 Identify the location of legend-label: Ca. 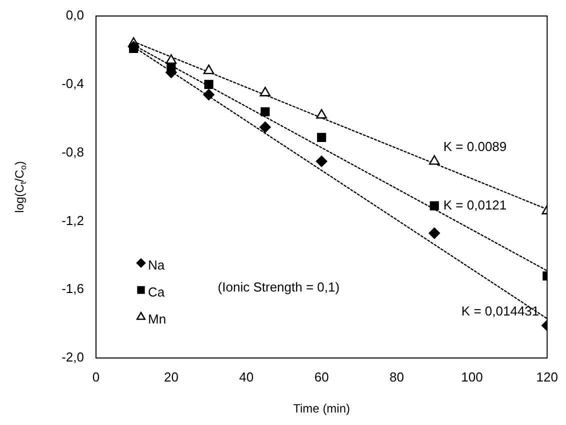
(157, 292).